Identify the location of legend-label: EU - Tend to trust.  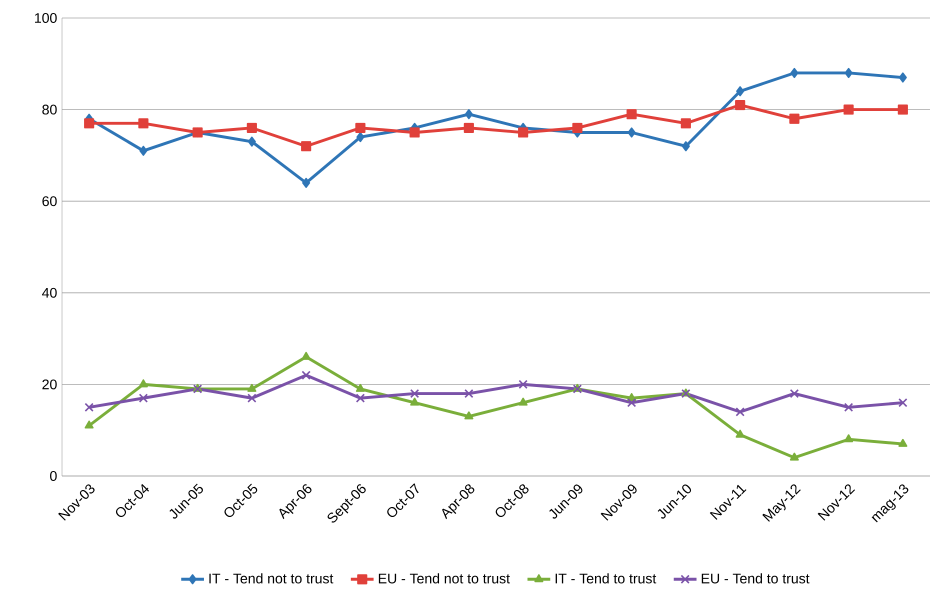
(756, 578).